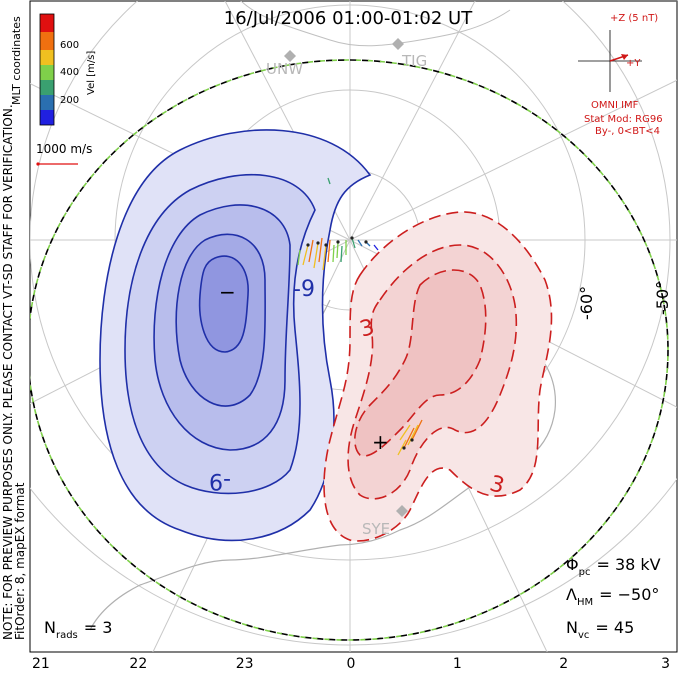  What do you see at coordinates (138, 664) in the screenshot?
I see `mlt-tick-label: 22` at bounding box center [138, 664].